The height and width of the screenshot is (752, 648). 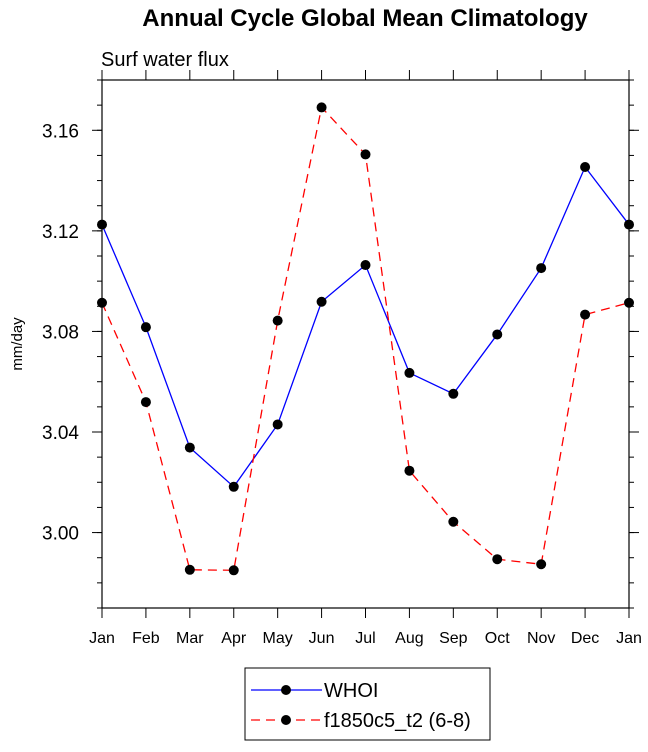 What do you see at coordinates (165, 60) in the screenshot?
I see `chart-subtitle: Surf water flux` at bounding box center [165, 60].